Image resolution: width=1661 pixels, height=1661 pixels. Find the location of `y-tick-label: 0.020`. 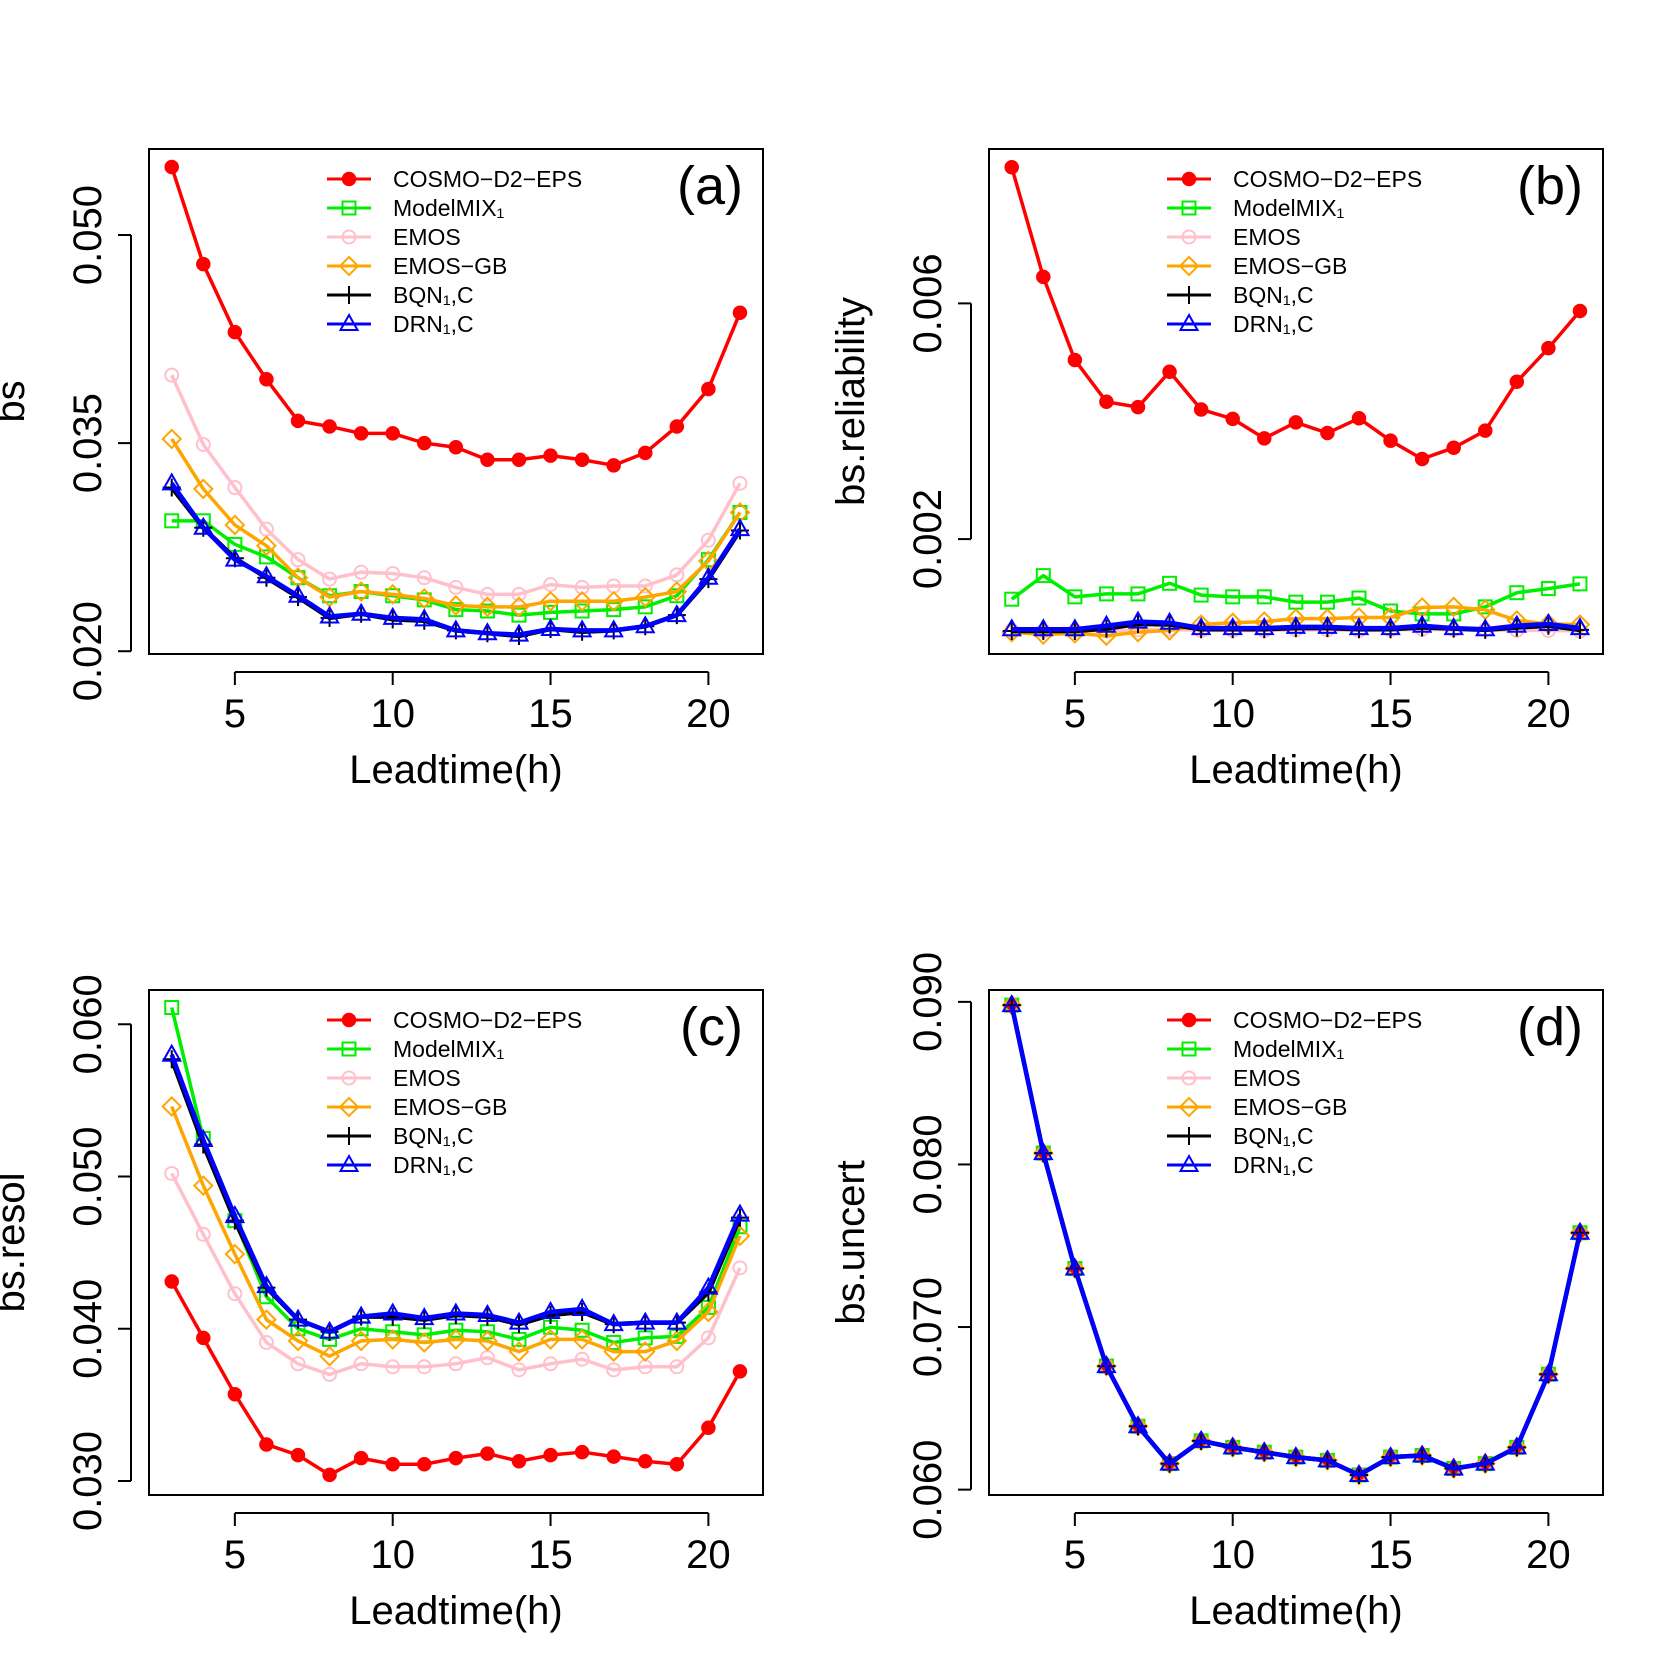

y-tick-label: 0.020 is located at coordinates (88, 651).